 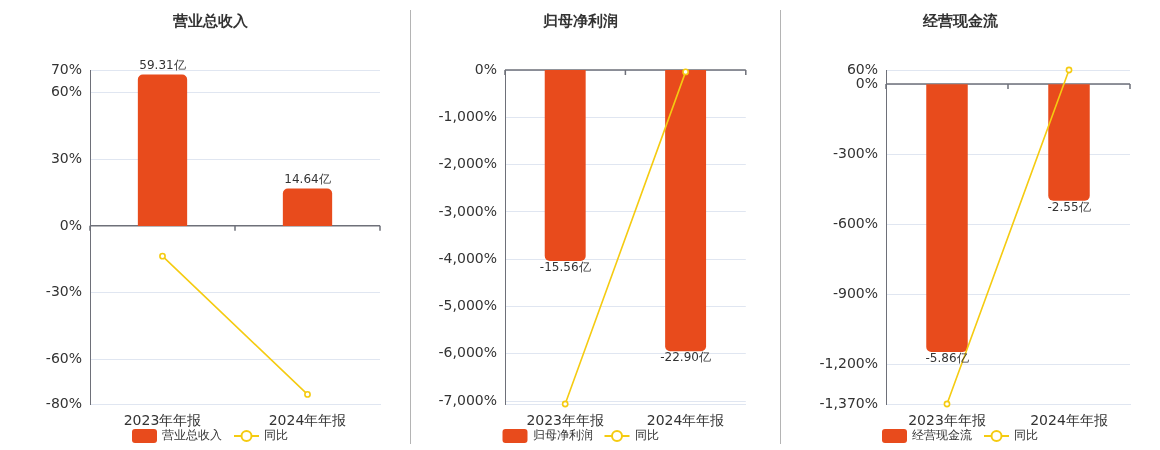 What do you see at coordinates (63, 402) in the screenshot?
I see `y-tick-label: -80%` at bounding box center [63, 402].